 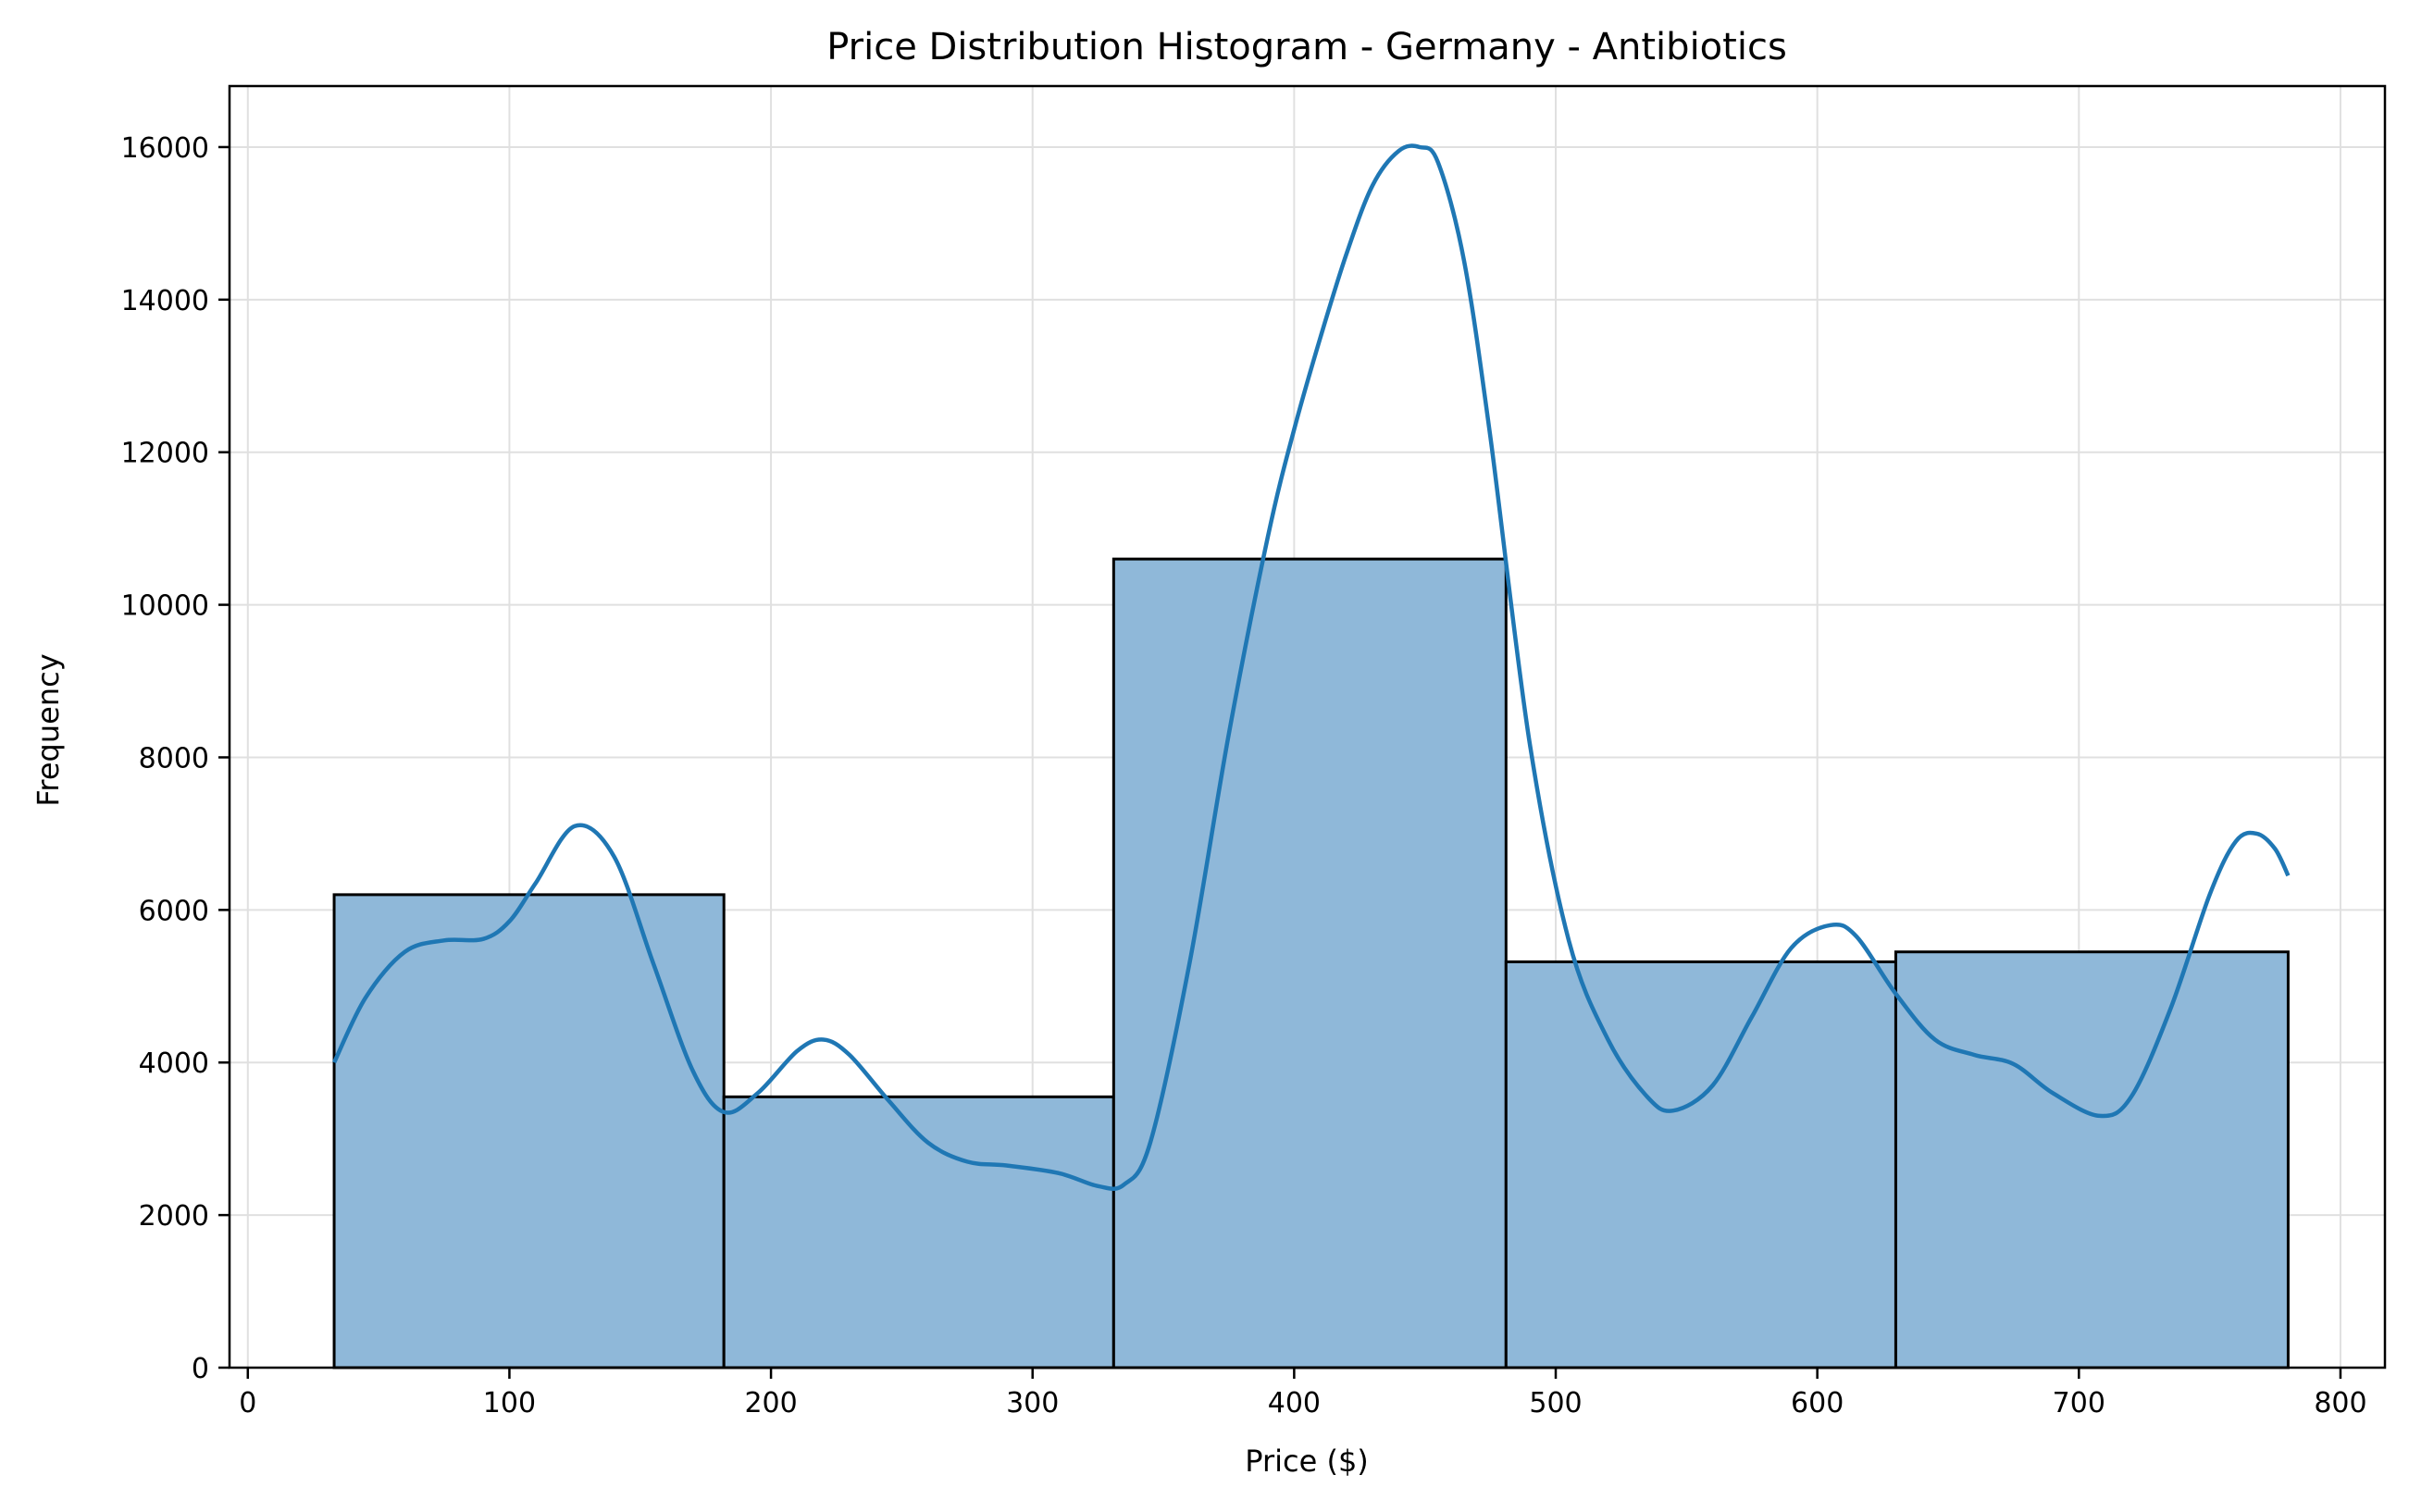 I want to click on x-tick-label: 700, so click(x=2079, y=1403).